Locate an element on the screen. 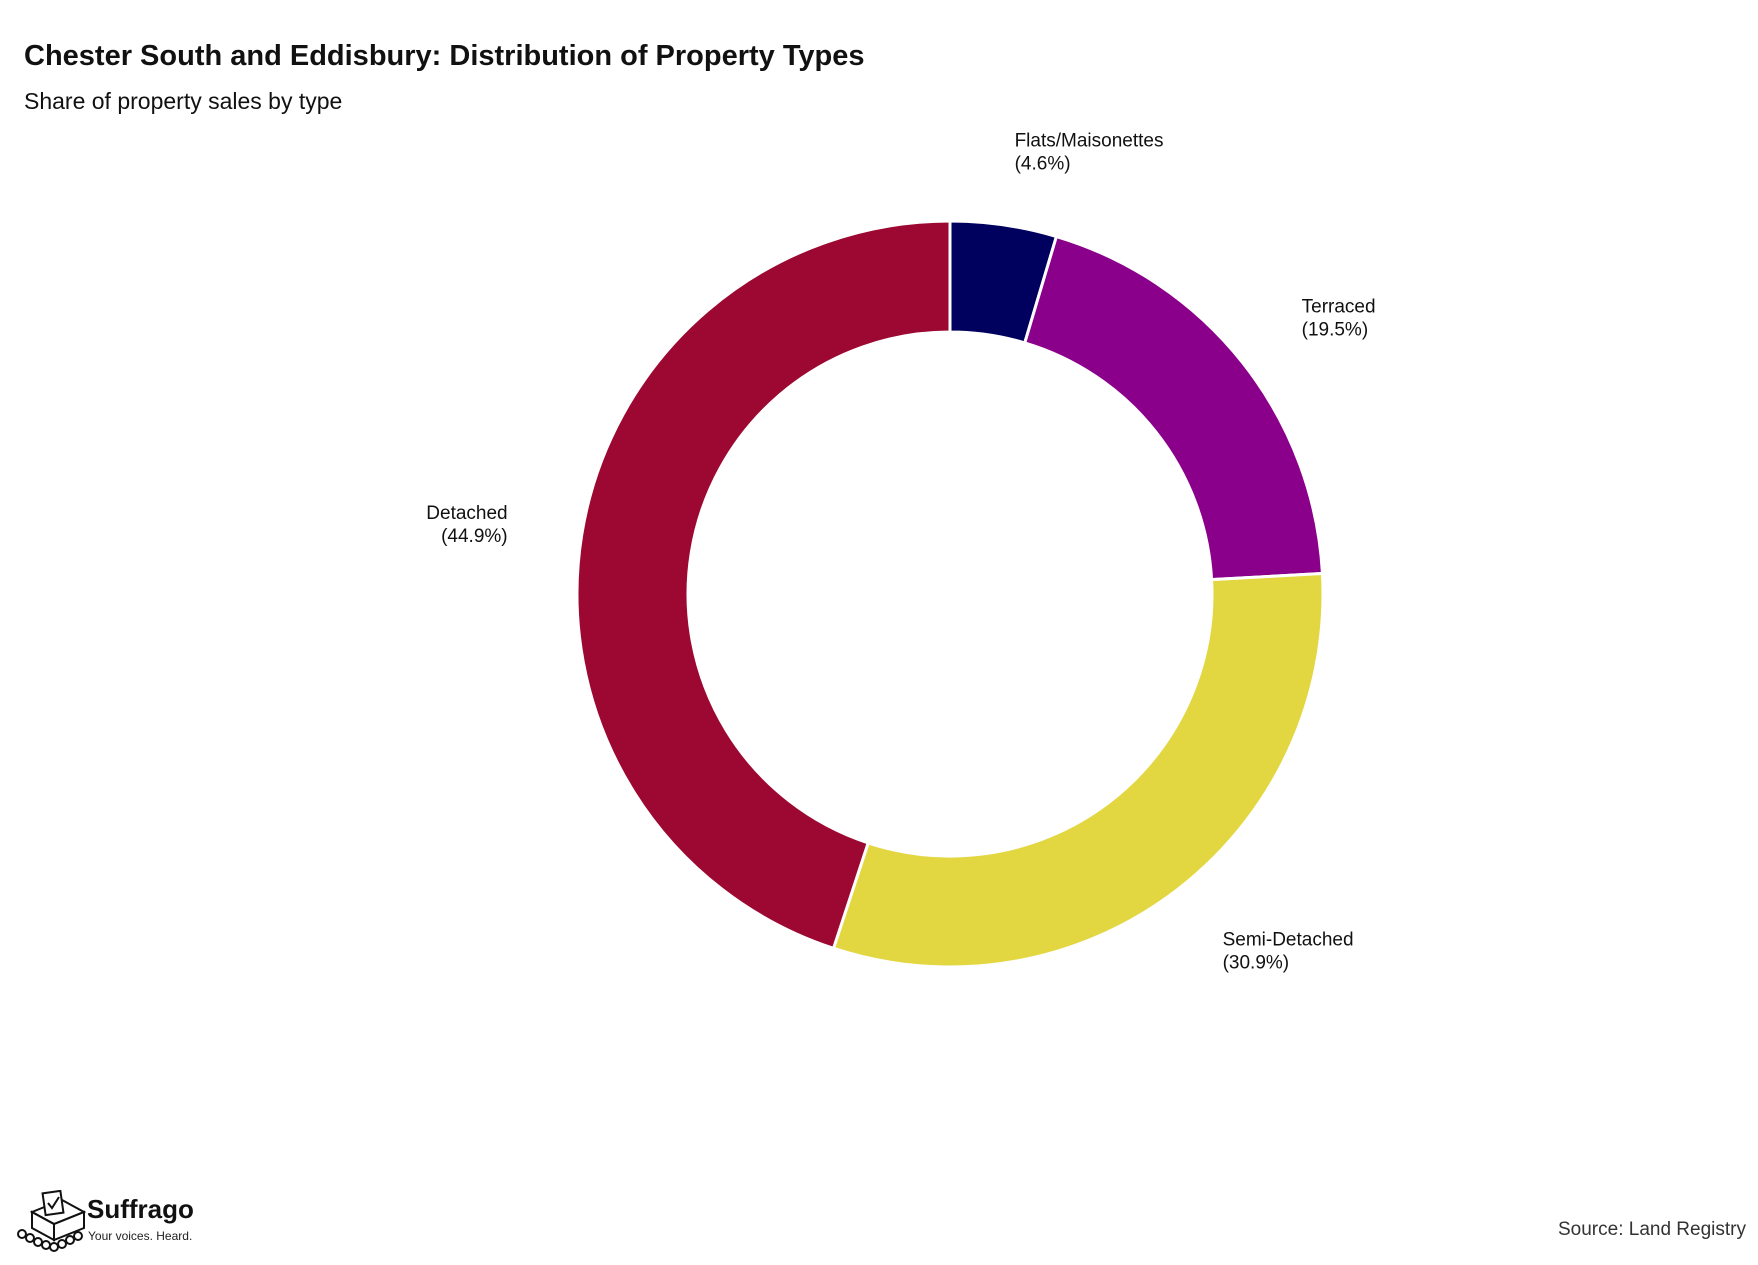  slice-semi-detached is located at coordinates (1078, 770).